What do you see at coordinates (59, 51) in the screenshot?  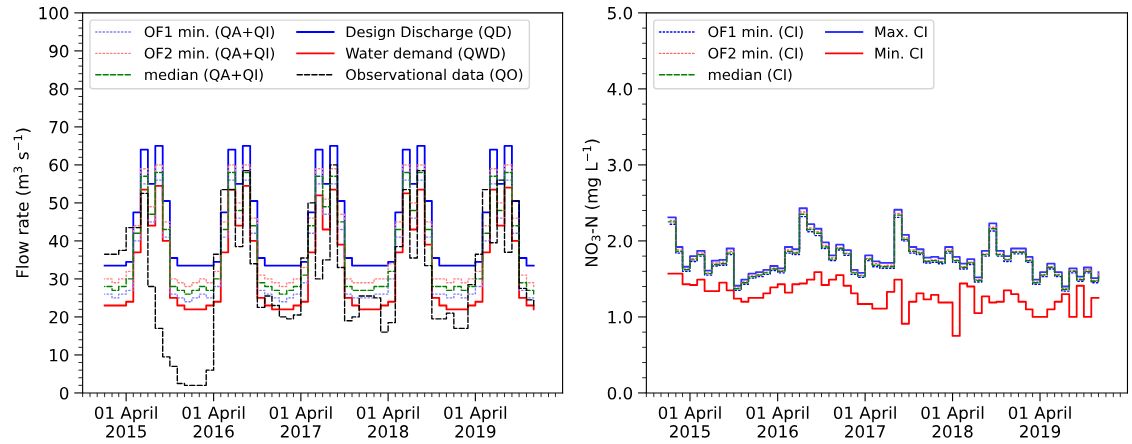 I see `y-tick-label: 90` at bounding box center [59, 51].